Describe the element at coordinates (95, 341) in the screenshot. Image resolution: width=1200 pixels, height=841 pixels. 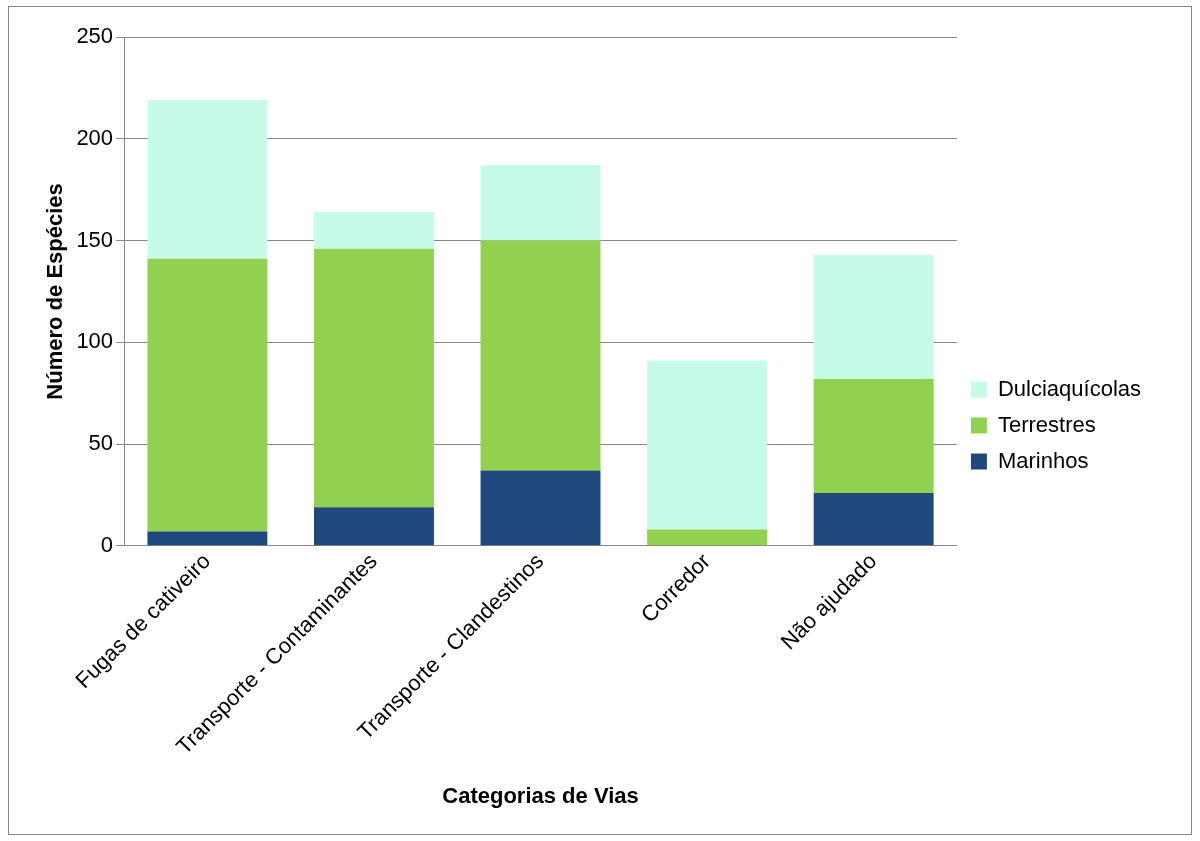
I see `y-tick-label: 100` at that location.